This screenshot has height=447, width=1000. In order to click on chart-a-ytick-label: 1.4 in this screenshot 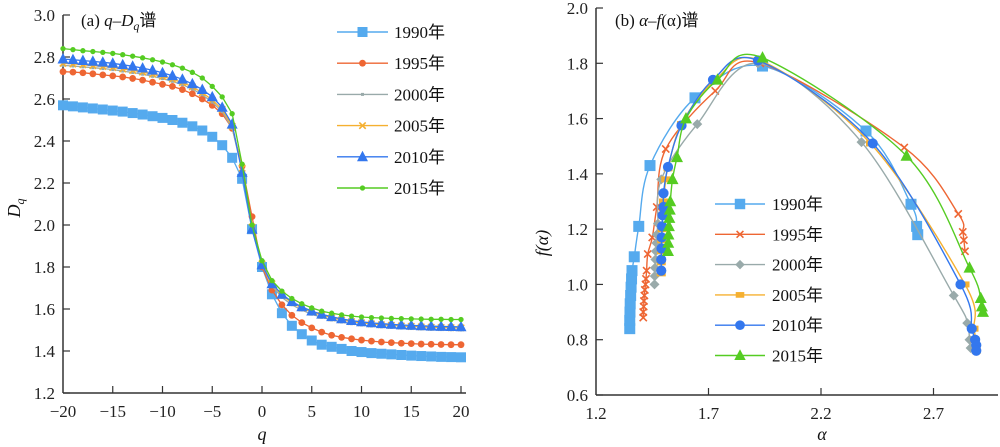, I will do `click(45, 351)`.